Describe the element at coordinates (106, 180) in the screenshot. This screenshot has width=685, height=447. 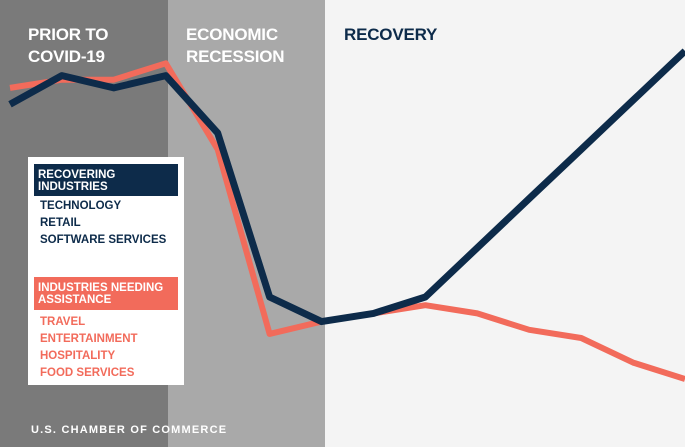
I see `legend-header-recovering: RECOVERING INDUSTRIES` at that location.